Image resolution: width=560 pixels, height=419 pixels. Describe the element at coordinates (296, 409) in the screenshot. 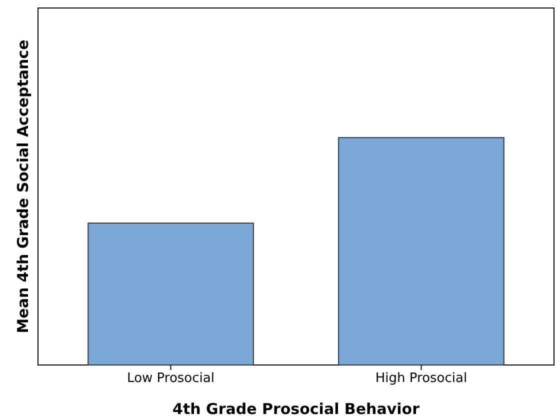

I see `x-axis-title: 4th Grade Prosocial Behavior` at that location.